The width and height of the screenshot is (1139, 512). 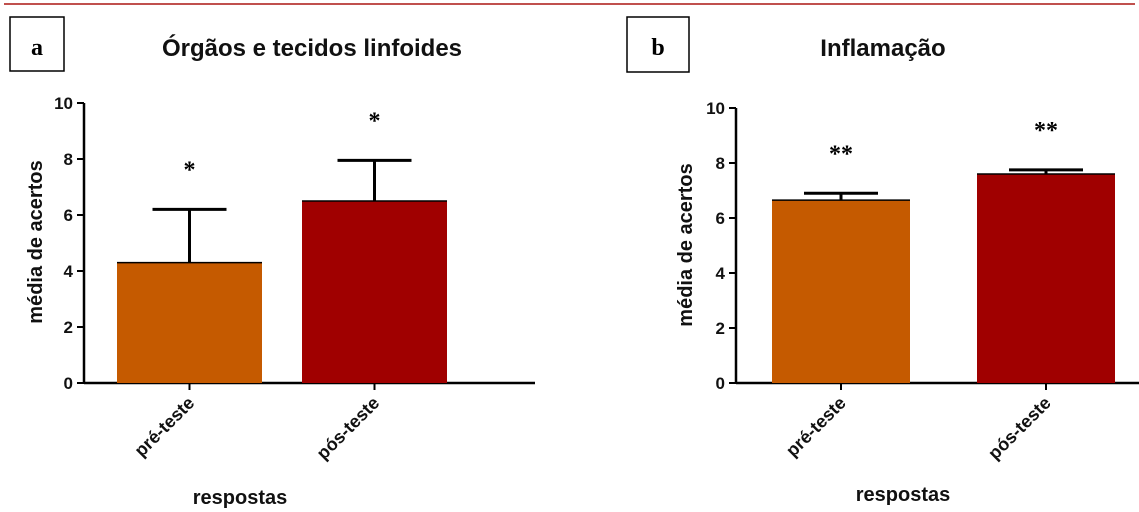 I want to click on y-axis-label-a: média de acertos, so click(x=36, y=241).